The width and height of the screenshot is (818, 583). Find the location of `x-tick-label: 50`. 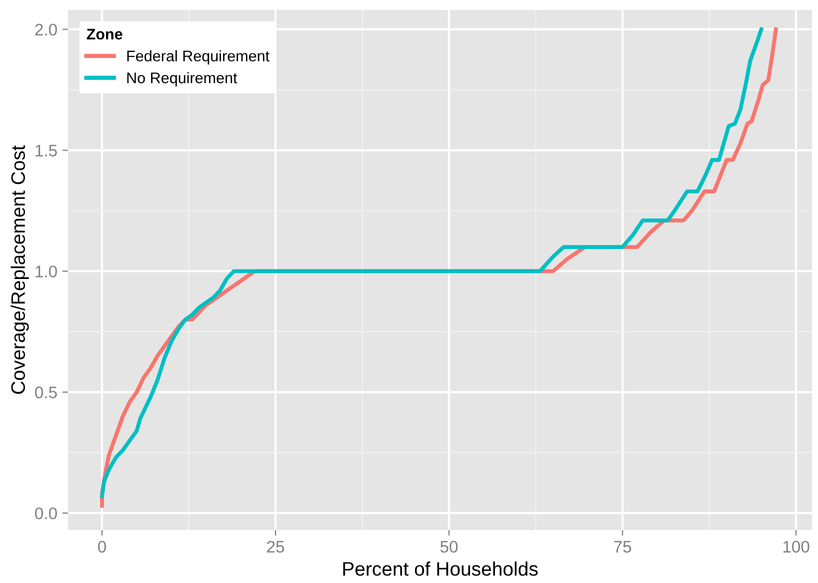

x-tick-label: 50 is located at coordinates (449, 546).